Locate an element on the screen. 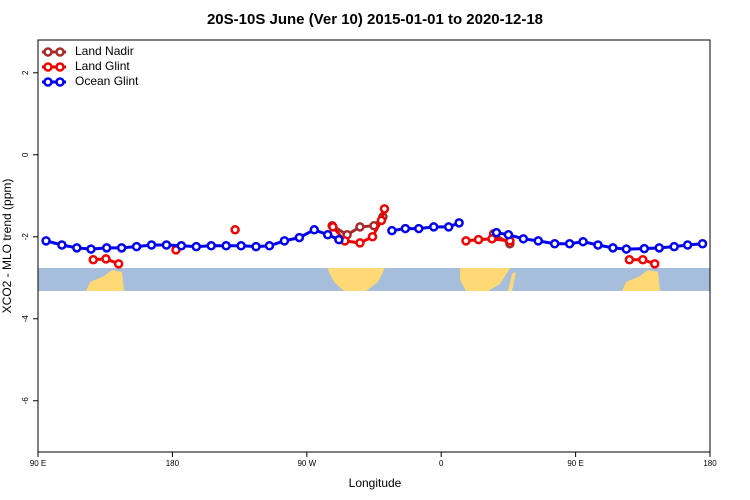  x-tick-label: 0 is located at coordinates (441, 463).